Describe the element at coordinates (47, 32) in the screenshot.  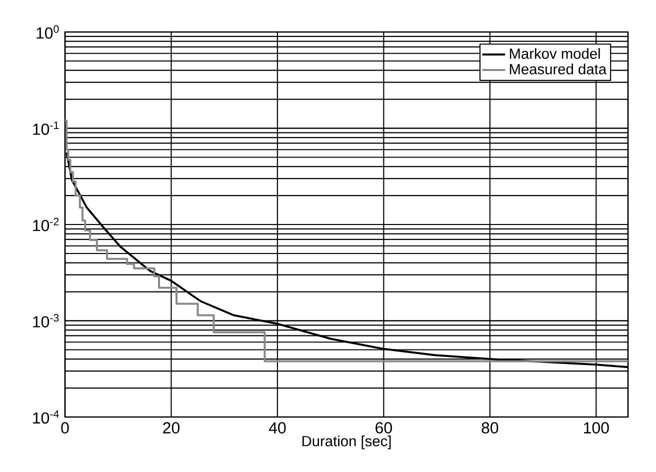
I see `y-tick-label: 10$^{0}$` at that location.